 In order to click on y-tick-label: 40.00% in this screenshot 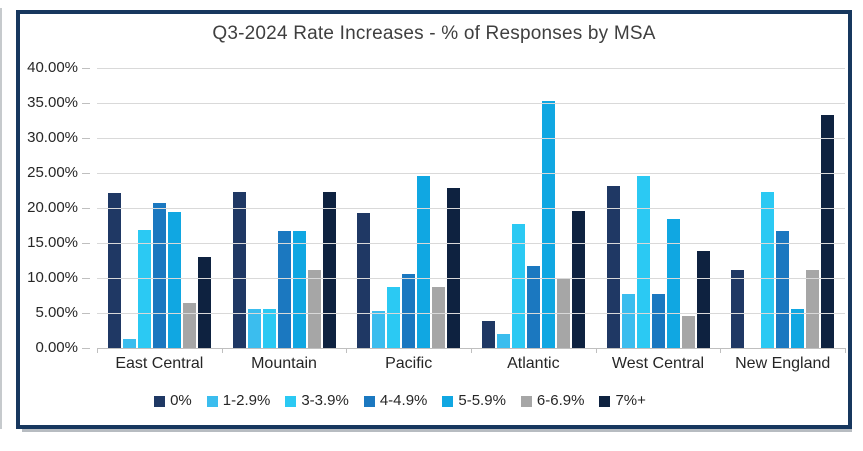, I will do `click(52, 67)`.